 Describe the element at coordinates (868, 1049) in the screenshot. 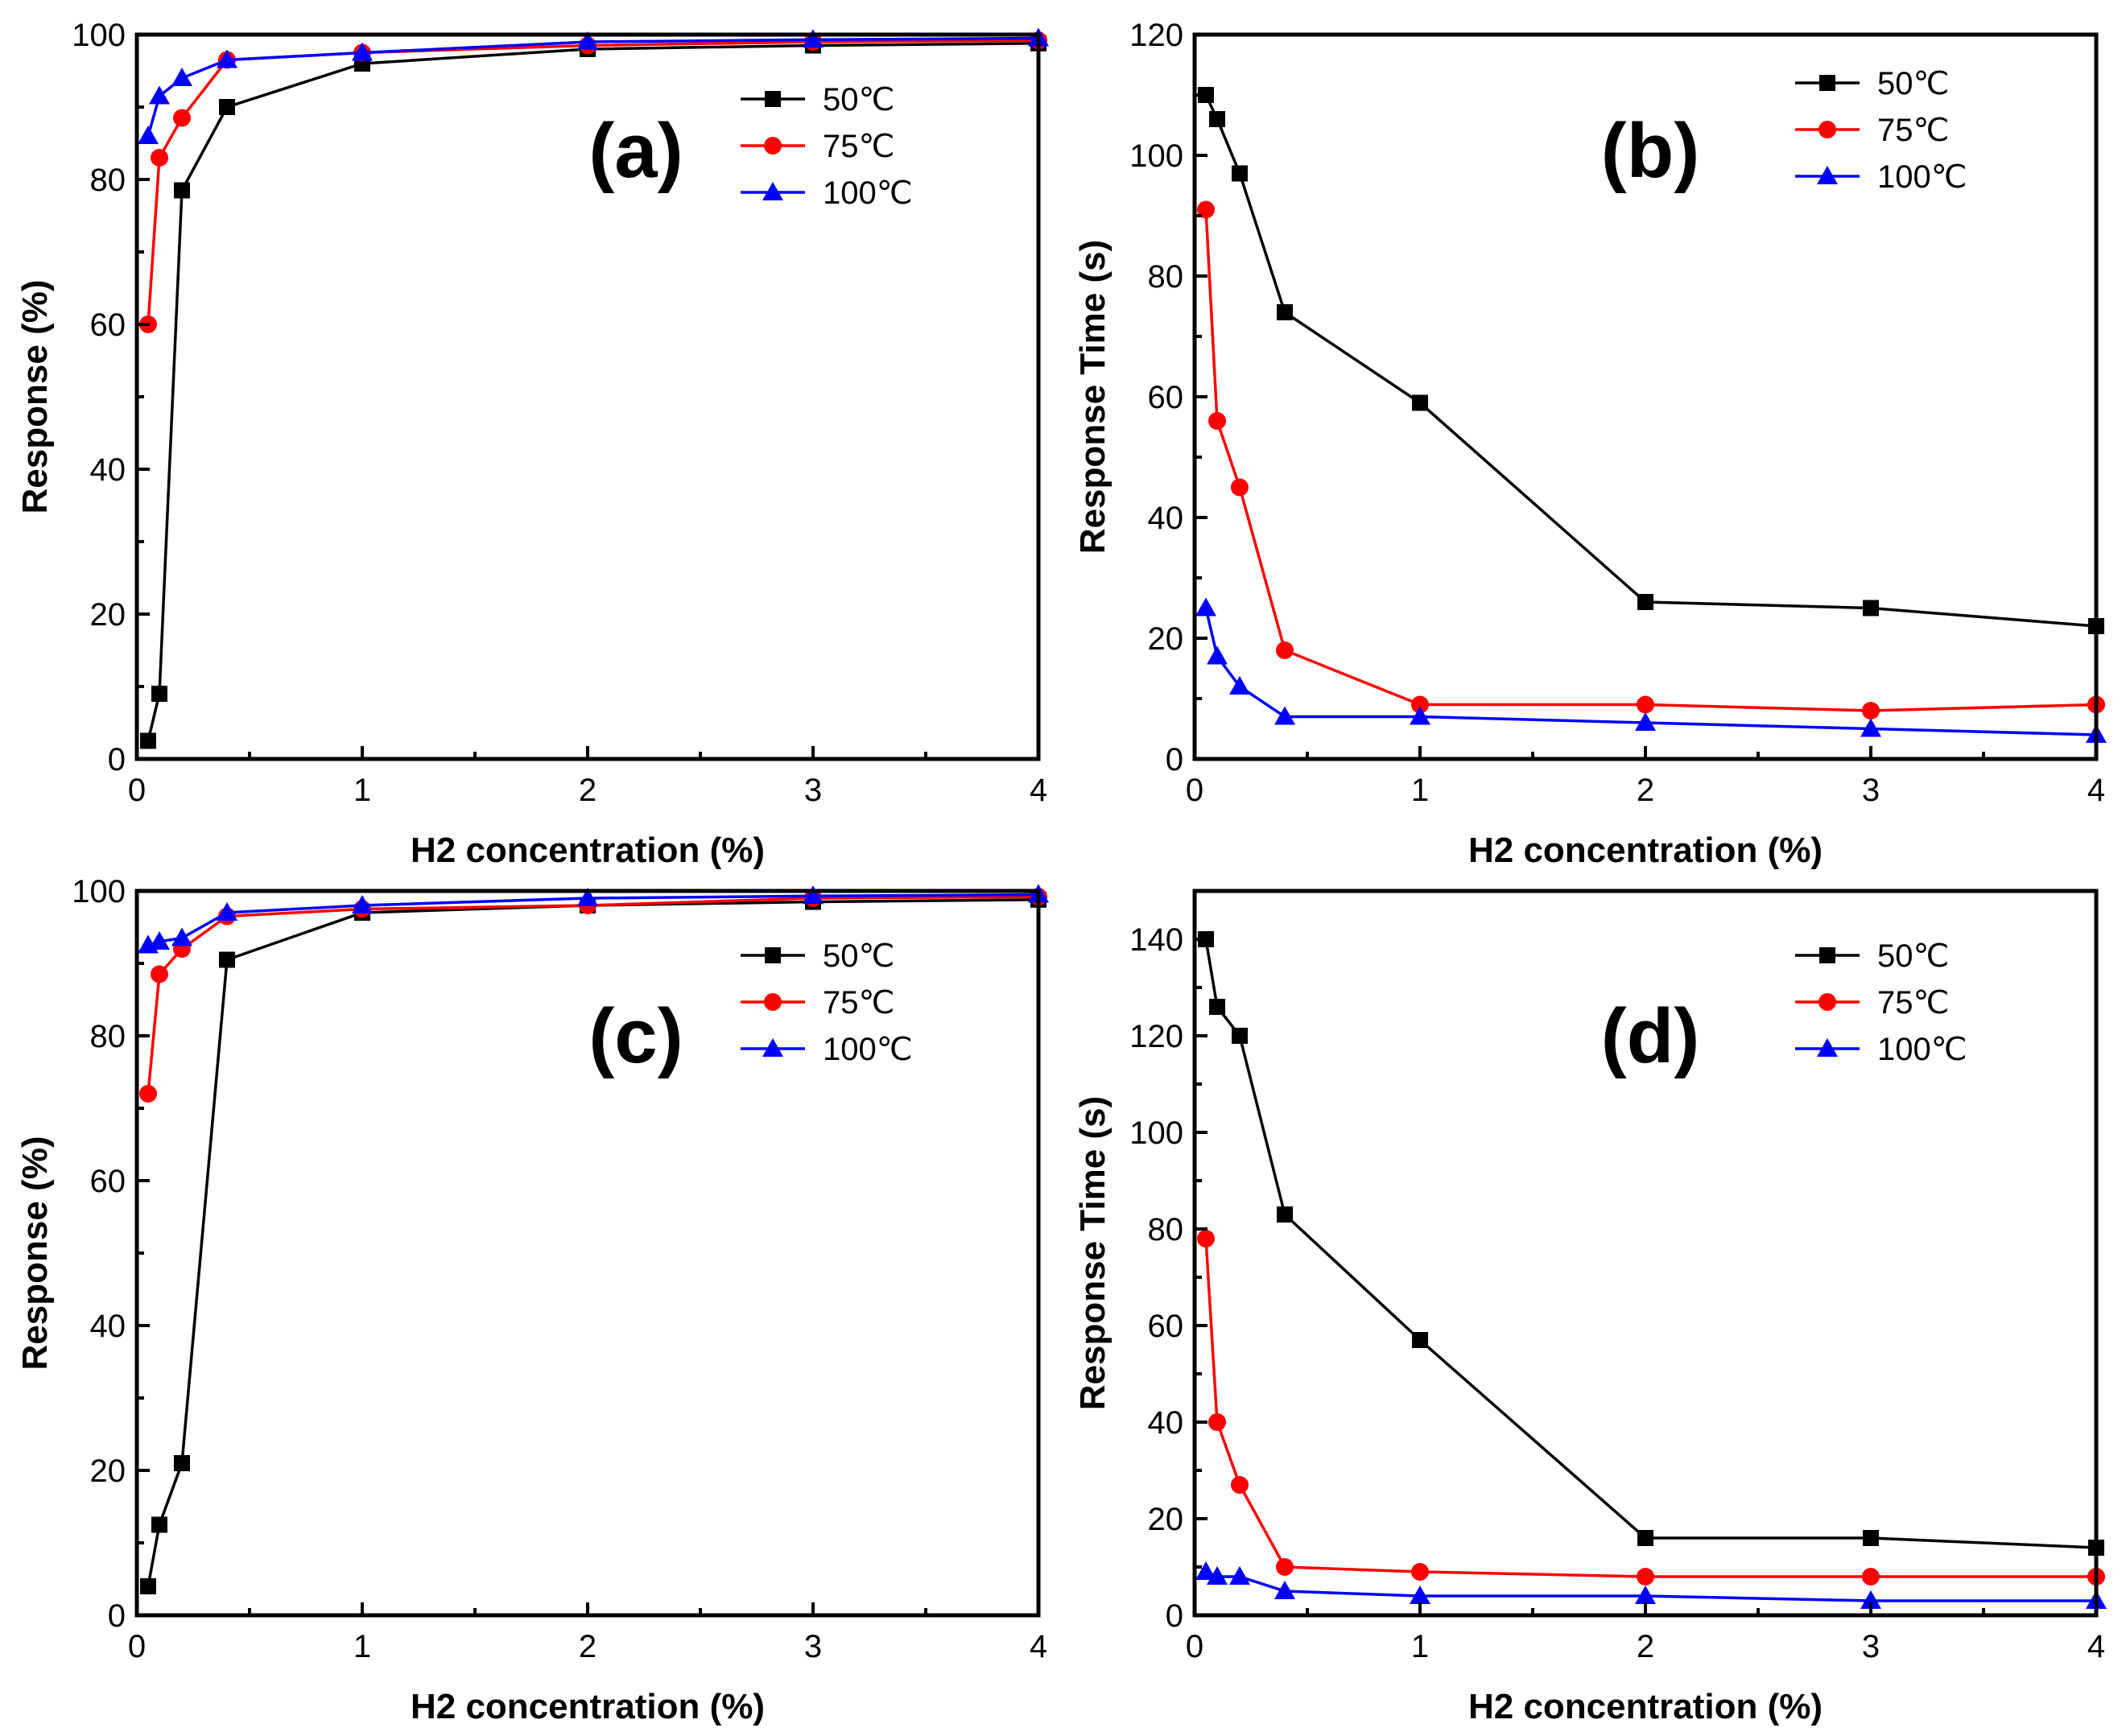

I see `legend-label: 100℃` at that location.